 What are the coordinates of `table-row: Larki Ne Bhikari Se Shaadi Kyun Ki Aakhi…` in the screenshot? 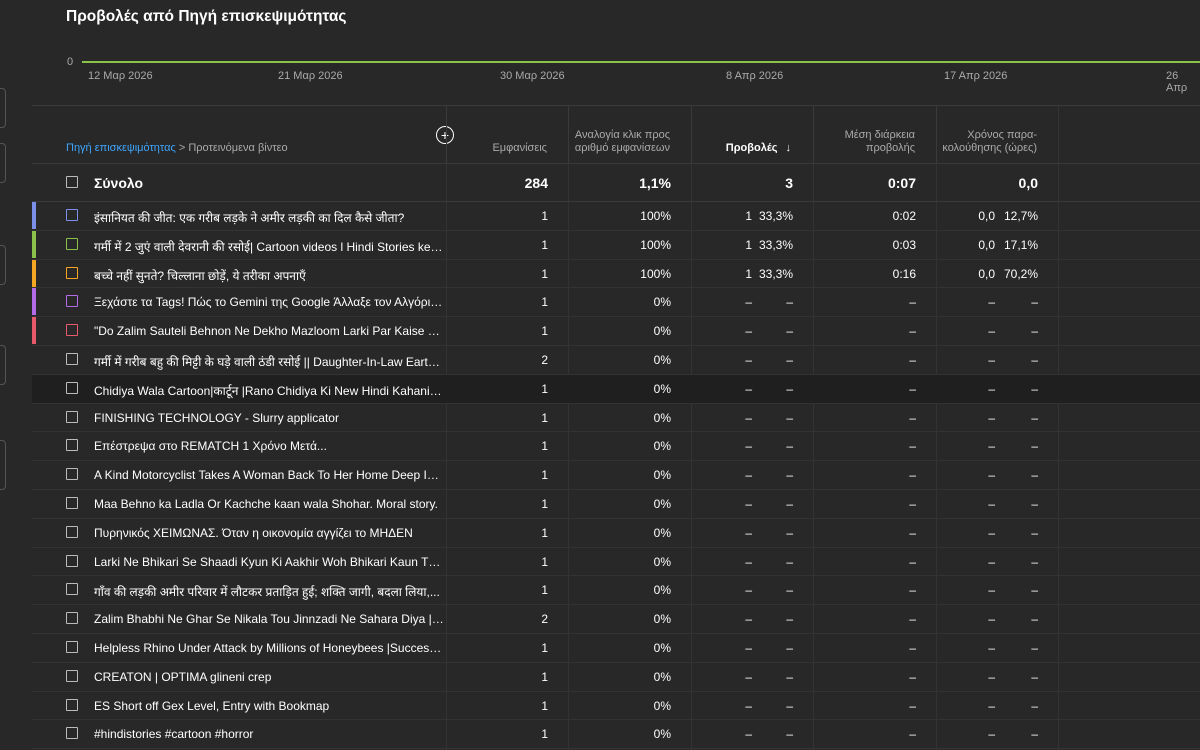 It's located at (616, 562).